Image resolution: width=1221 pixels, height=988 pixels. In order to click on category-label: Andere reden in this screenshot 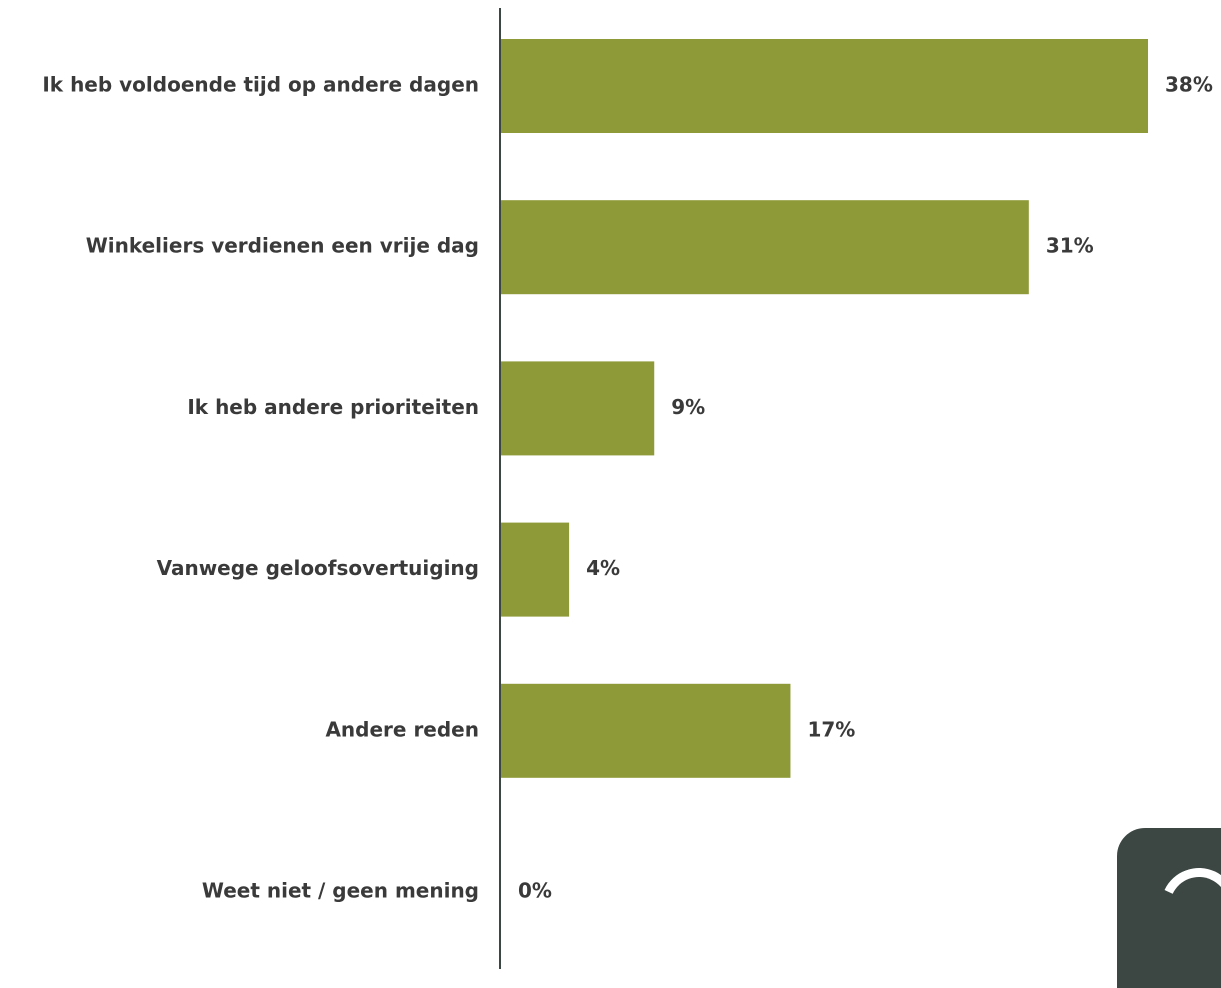, I will do `click(402, 729)`.